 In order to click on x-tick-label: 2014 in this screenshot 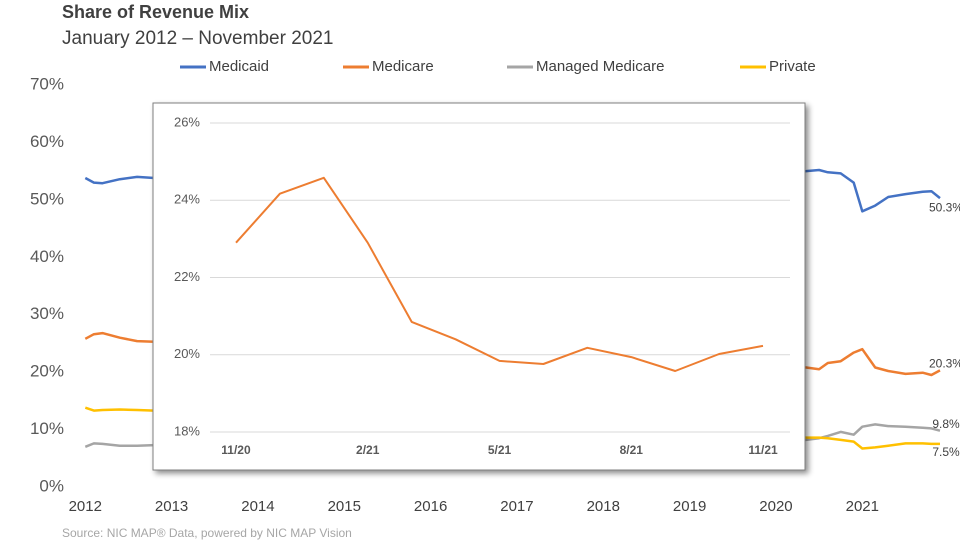, I will do `click(257, 506)`.